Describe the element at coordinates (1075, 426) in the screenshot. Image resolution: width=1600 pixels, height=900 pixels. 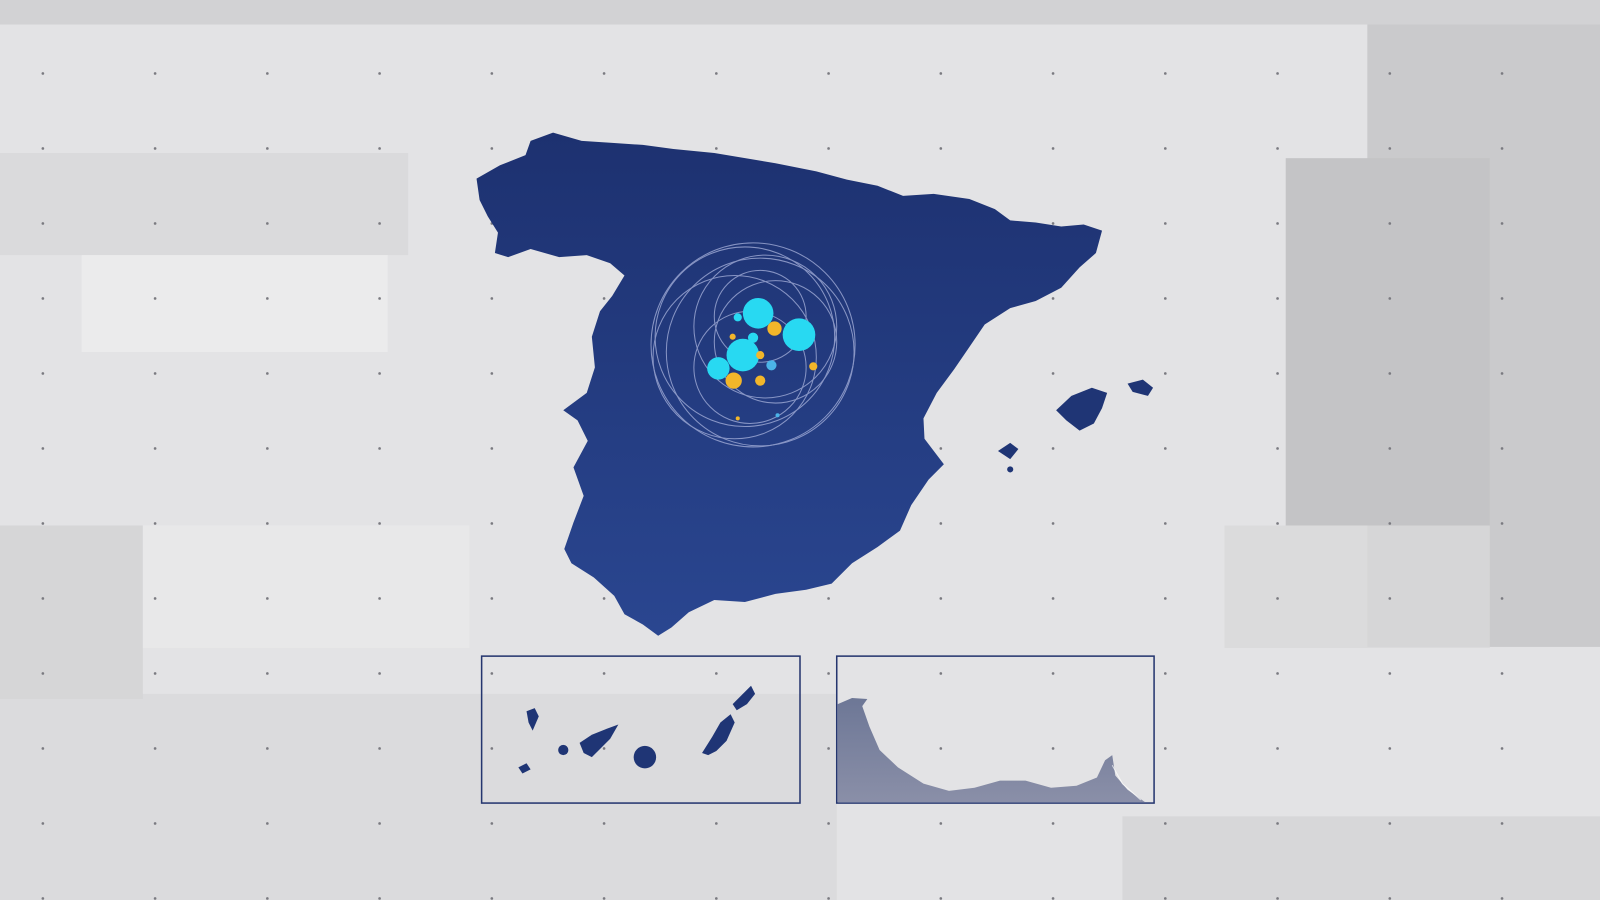
I see `balearic-islands` at that location.